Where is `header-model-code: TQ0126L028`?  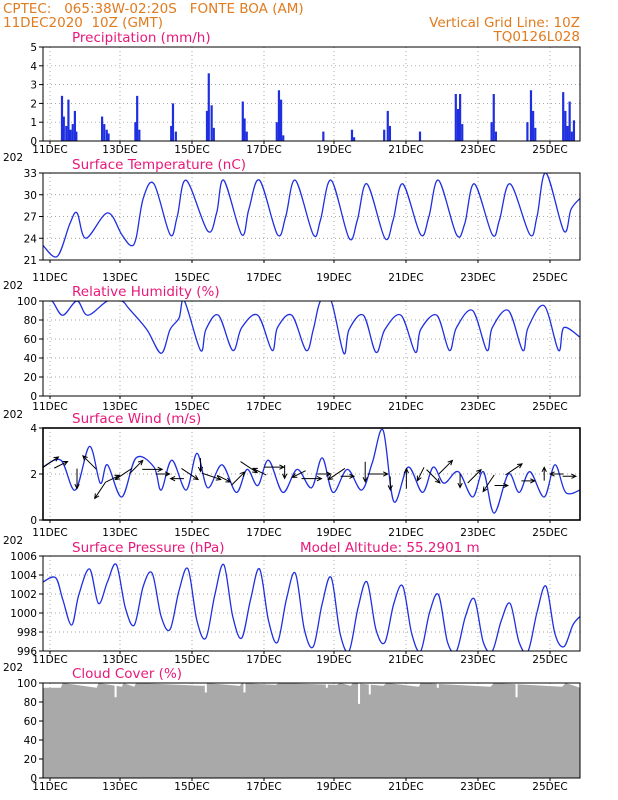
header-model-code: TQ0126L028 is located at coordinates (536, 37).